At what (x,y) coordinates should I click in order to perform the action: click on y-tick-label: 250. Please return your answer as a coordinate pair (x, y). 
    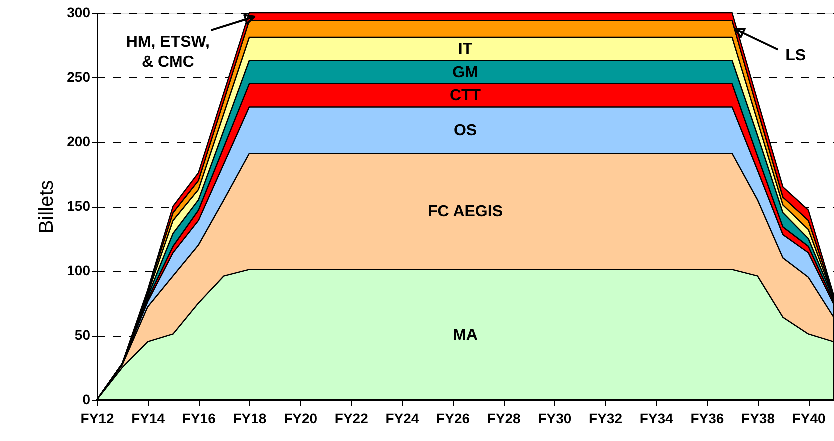
    Looking at the image, I should click on (79, 77).